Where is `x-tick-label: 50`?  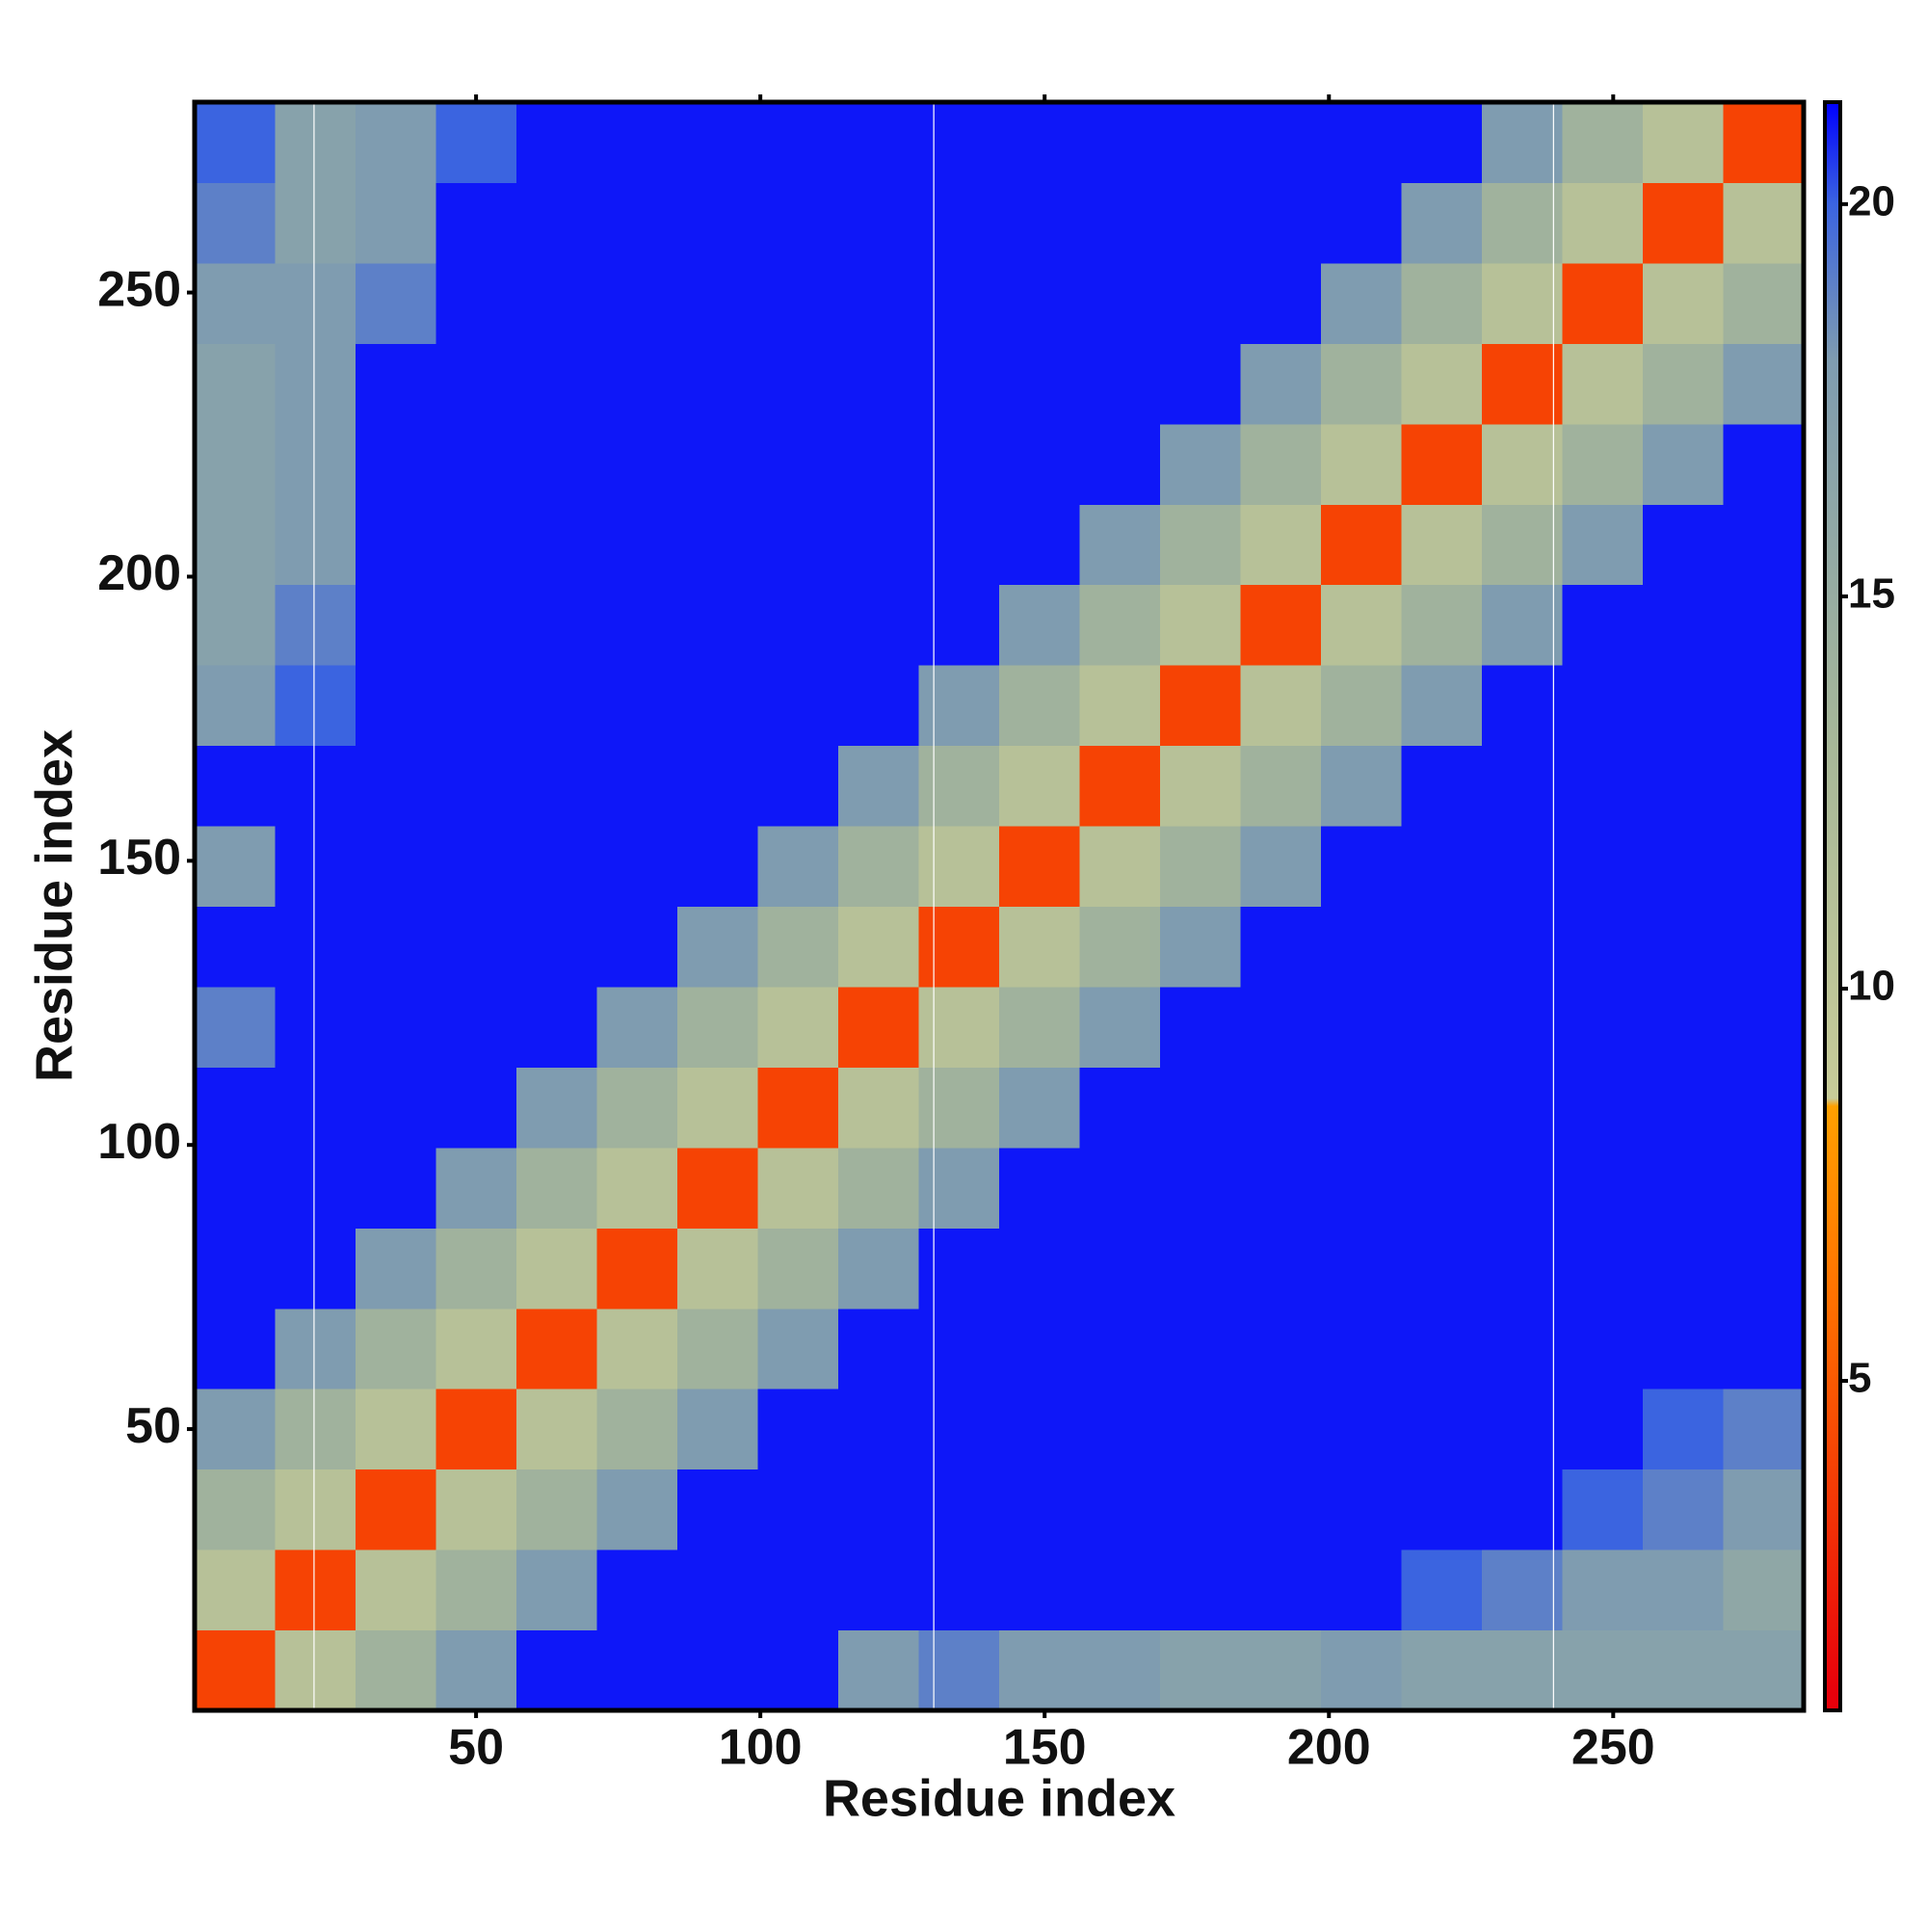 x-tick-label: 50 is located at coordinates (476, 1748).